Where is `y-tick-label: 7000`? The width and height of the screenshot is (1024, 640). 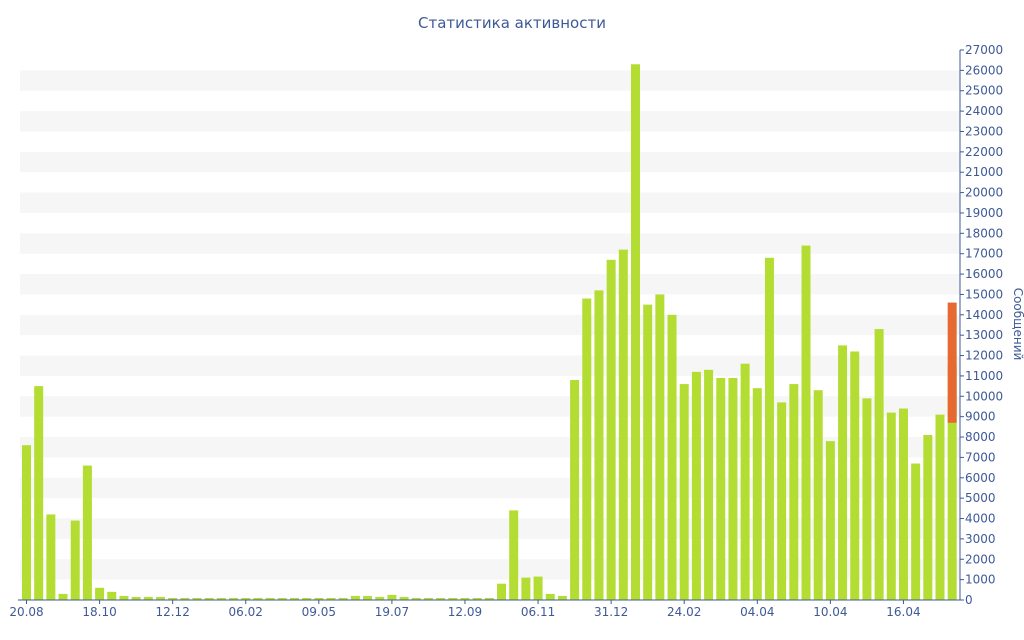 y-tick-label: 7000 is located at coordinates (980, 457).